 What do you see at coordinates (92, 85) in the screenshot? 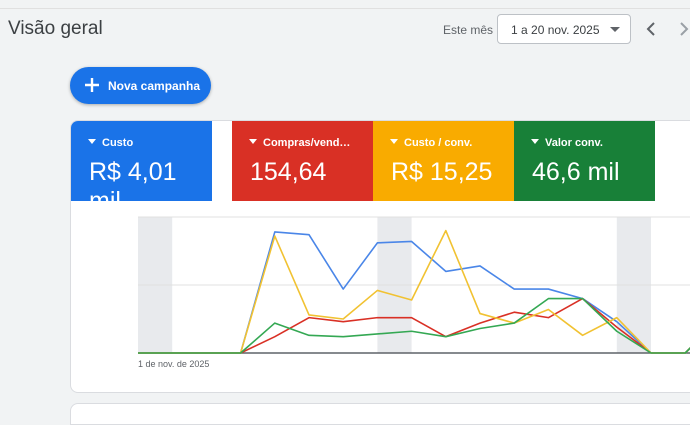
I see `plus-icon` at bounding box center [92, 85].